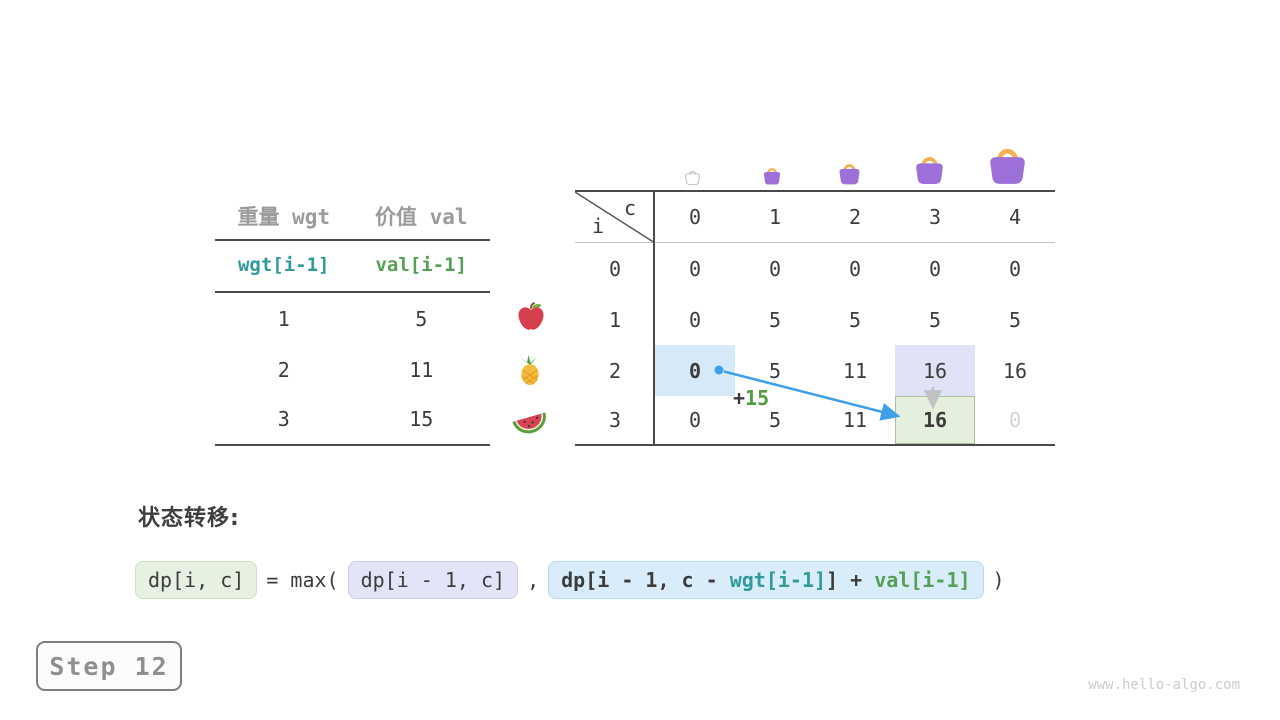 This screenshot has height=720, width=1280. Describe the element at coordinates (855, 370) in the screenshot. I see `dp-cell-2-2: 11` at that location.